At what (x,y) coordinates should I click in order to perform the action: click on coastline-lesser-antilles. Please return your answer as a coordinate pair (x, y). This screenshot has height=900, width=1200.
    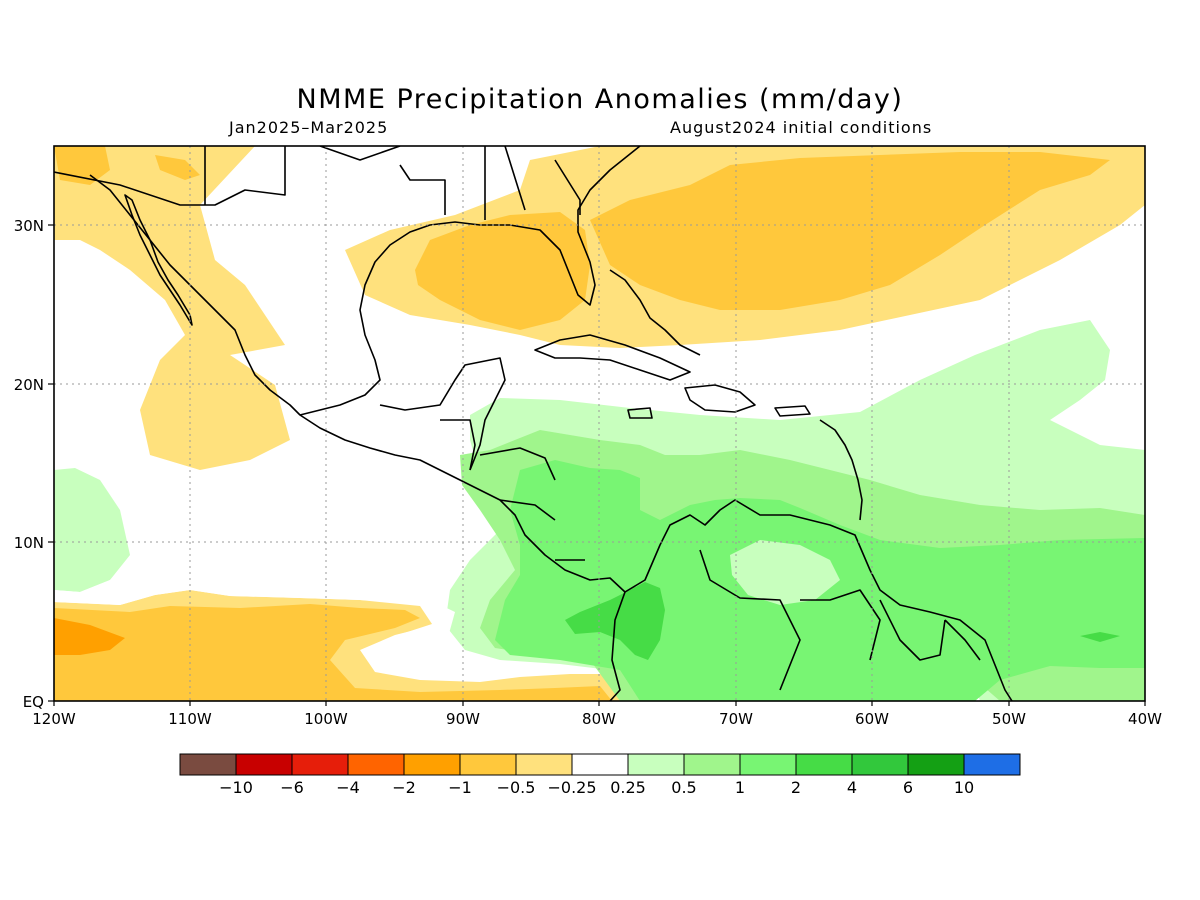
    Looking at the image, I should click on (841, 470).